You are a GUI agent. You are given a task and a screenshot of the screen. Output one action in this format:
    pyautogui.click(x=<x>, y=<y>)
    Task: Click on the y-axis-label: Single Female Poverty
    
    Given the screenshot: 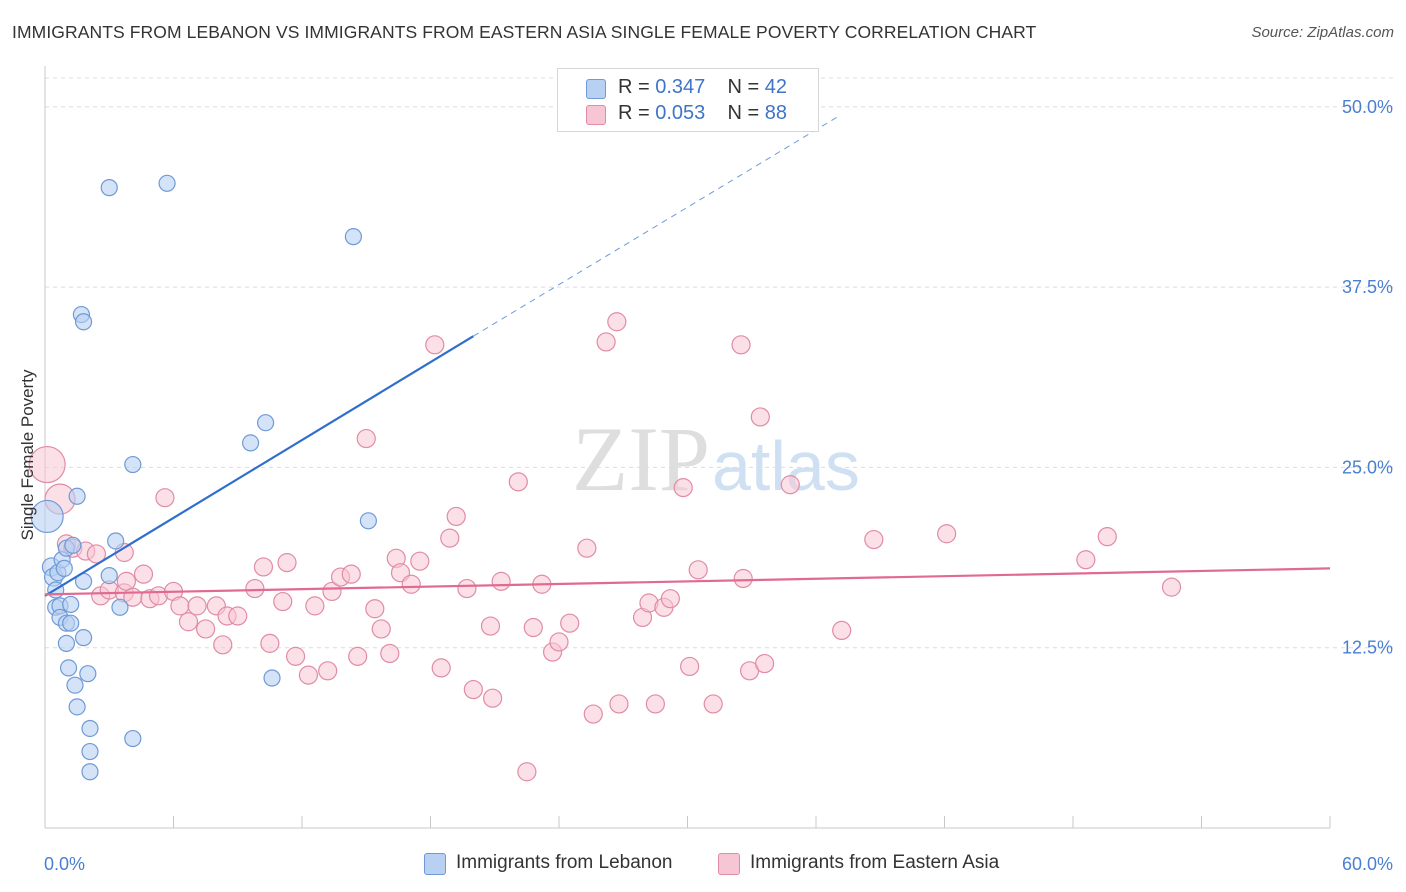 What is the action you would take?
    pyautogui.click(x=27, y=455)
    